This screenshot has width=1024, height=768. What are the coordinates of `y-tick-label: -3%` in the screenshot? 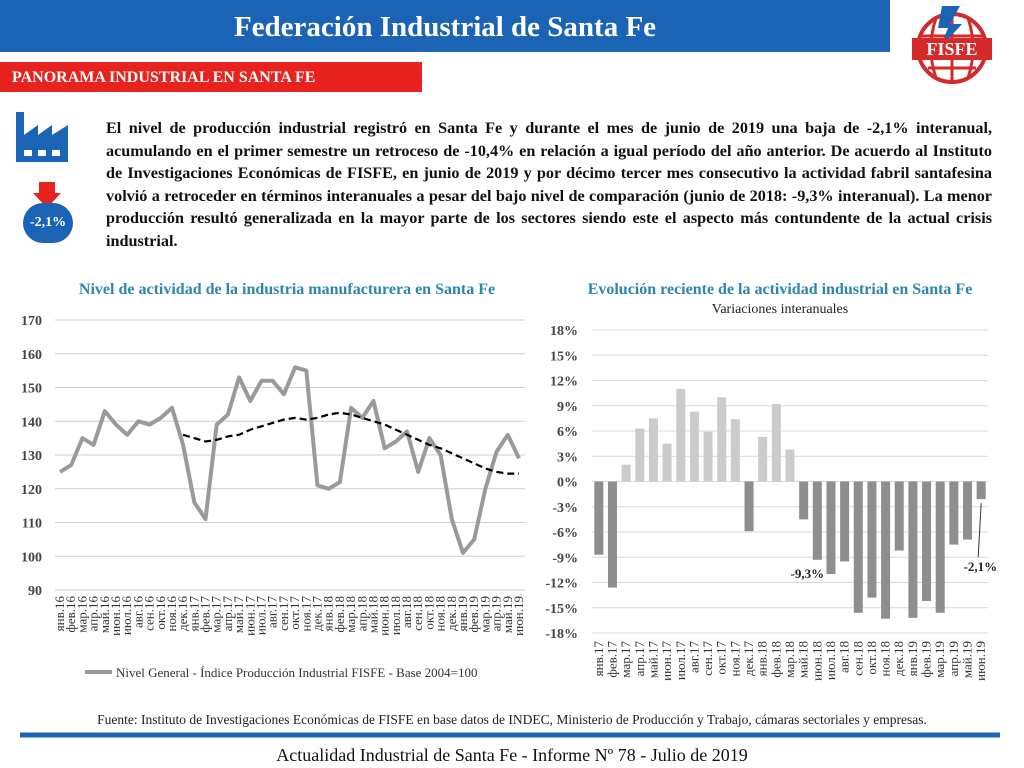 It's located at (565, 508).